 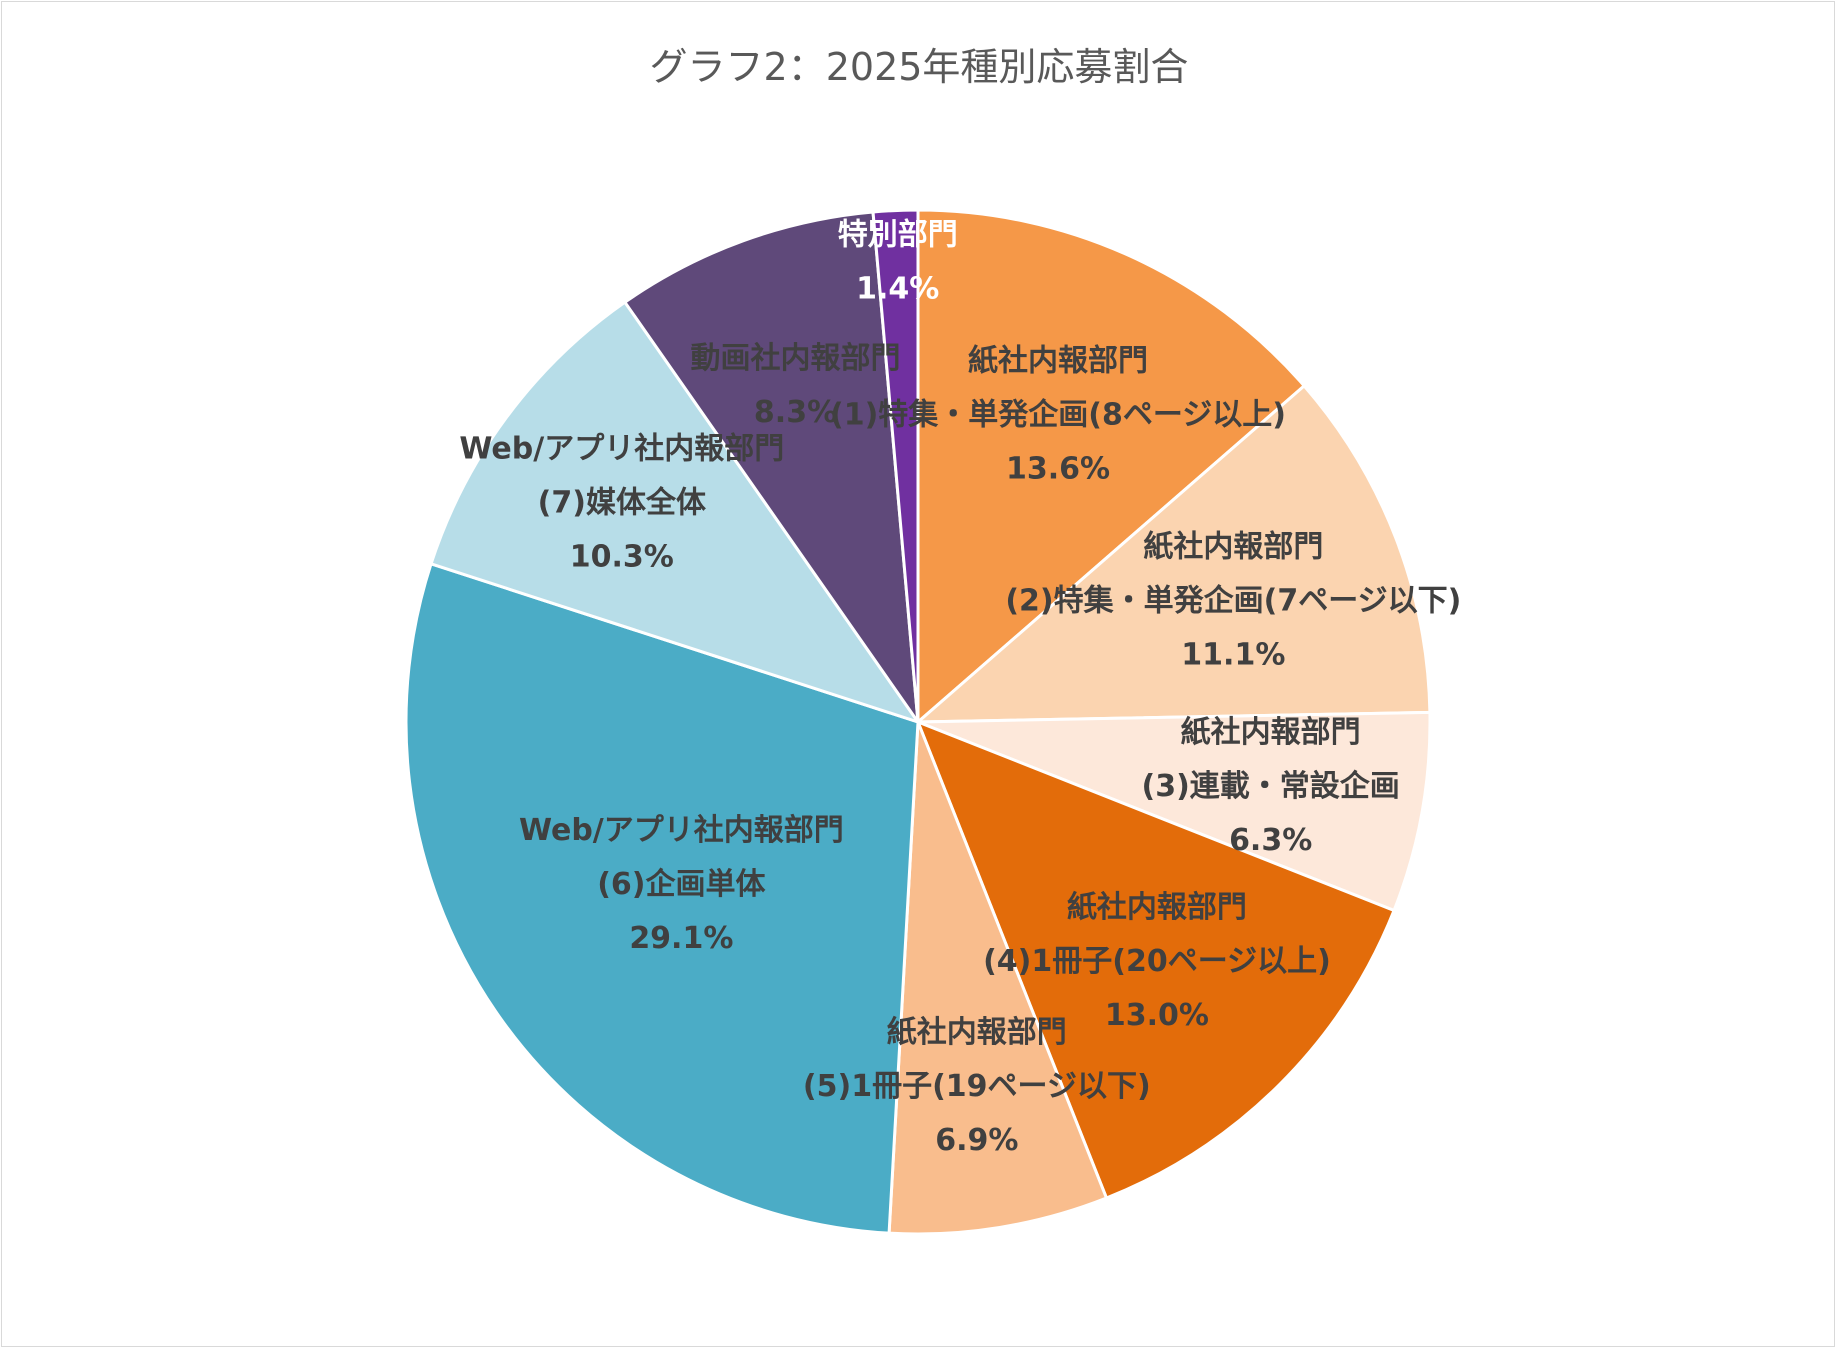 I want to click on data-label-2: 紙社内報部門 (2)特集・単発企画(7ページ以下) 11.1%, so click(x=1233, y=601).